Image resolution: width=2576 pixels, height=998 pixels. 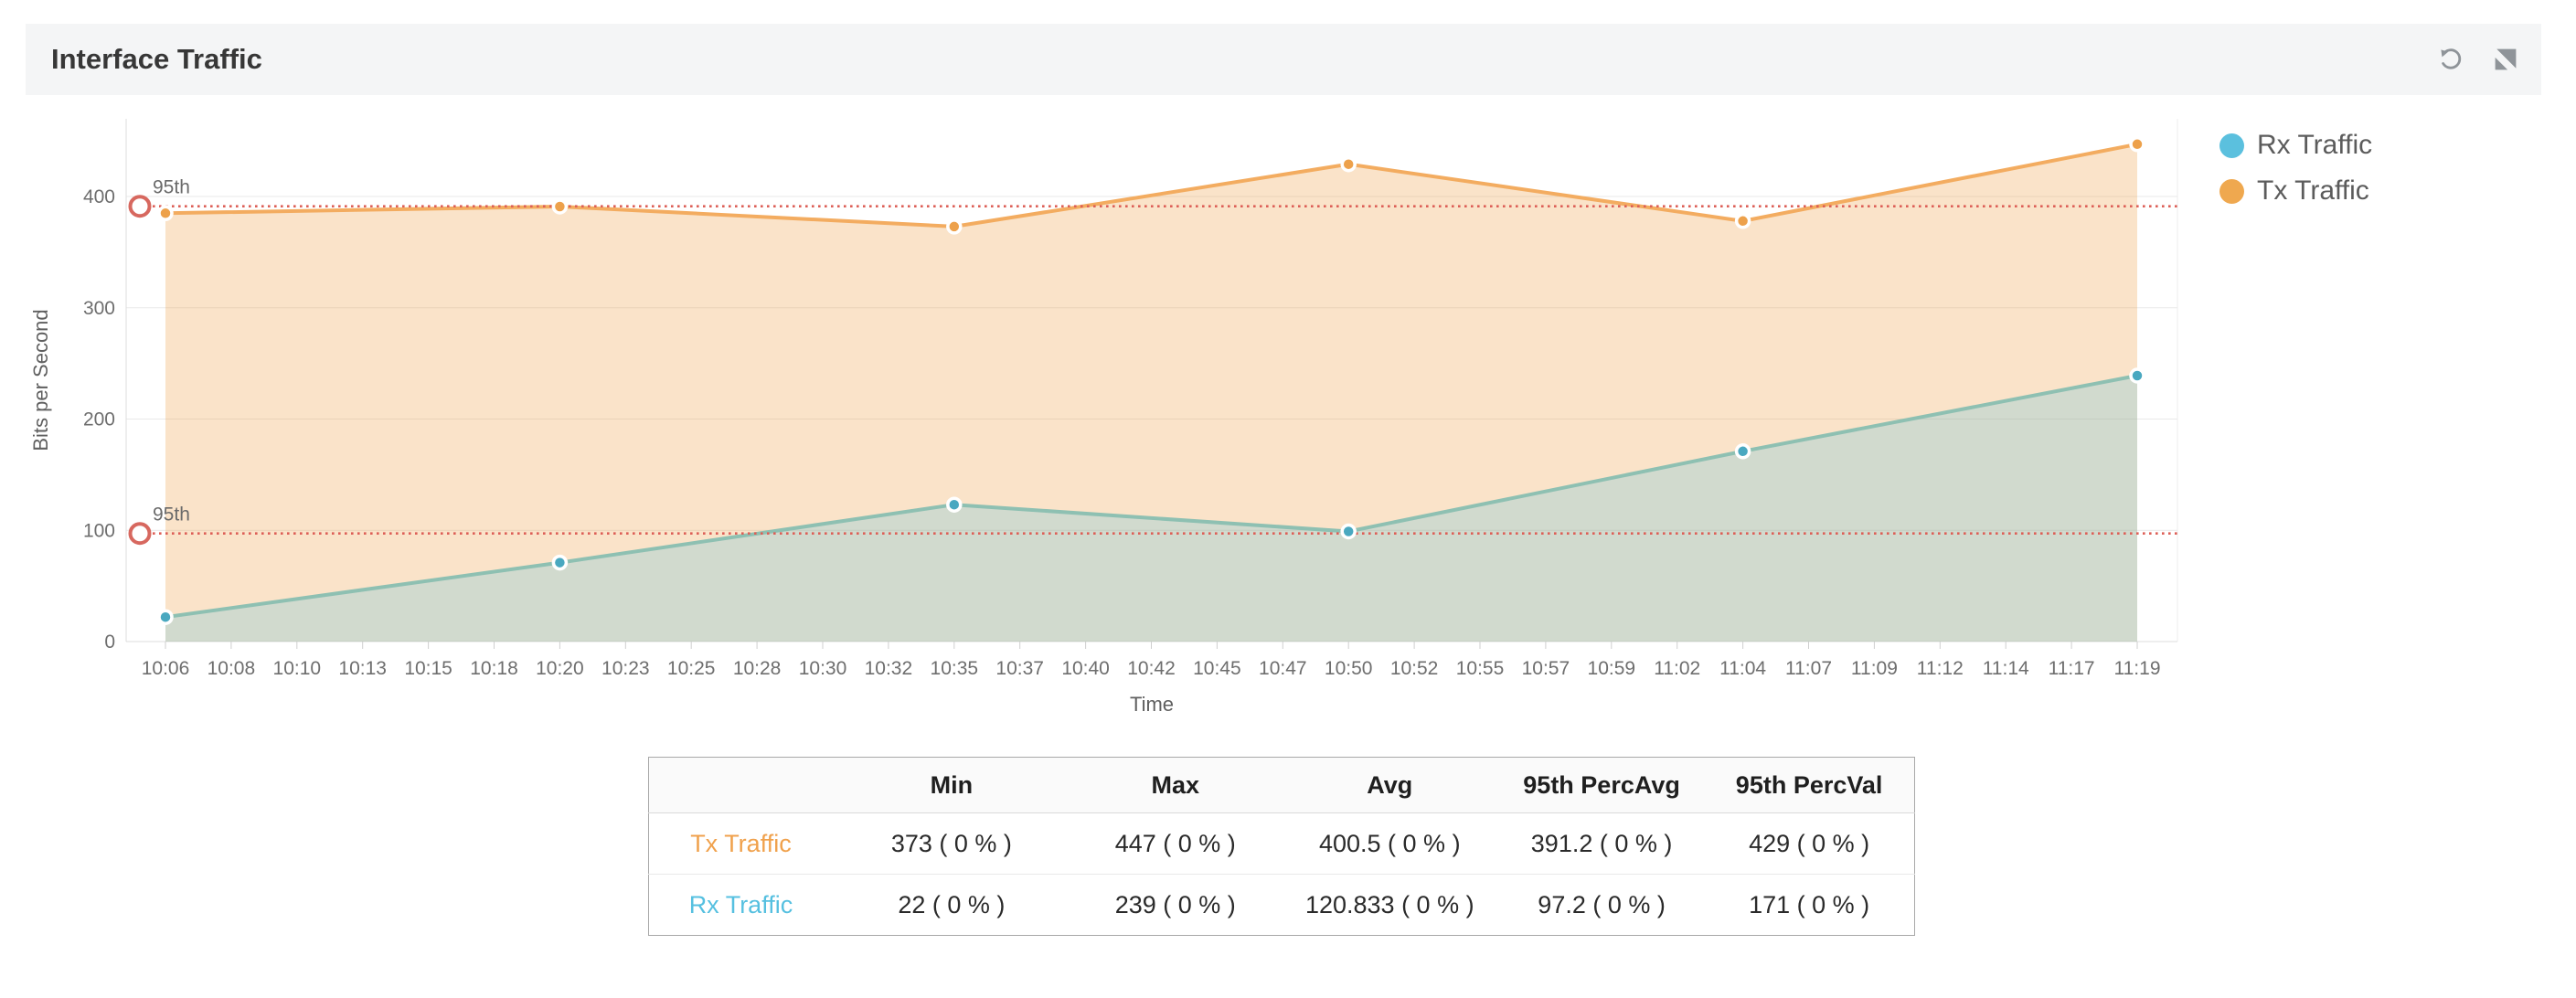 What do you see at coordinates (2451, 59) in the screenshot?
I see `refresh-icon` at bounding box center [2451, 59].